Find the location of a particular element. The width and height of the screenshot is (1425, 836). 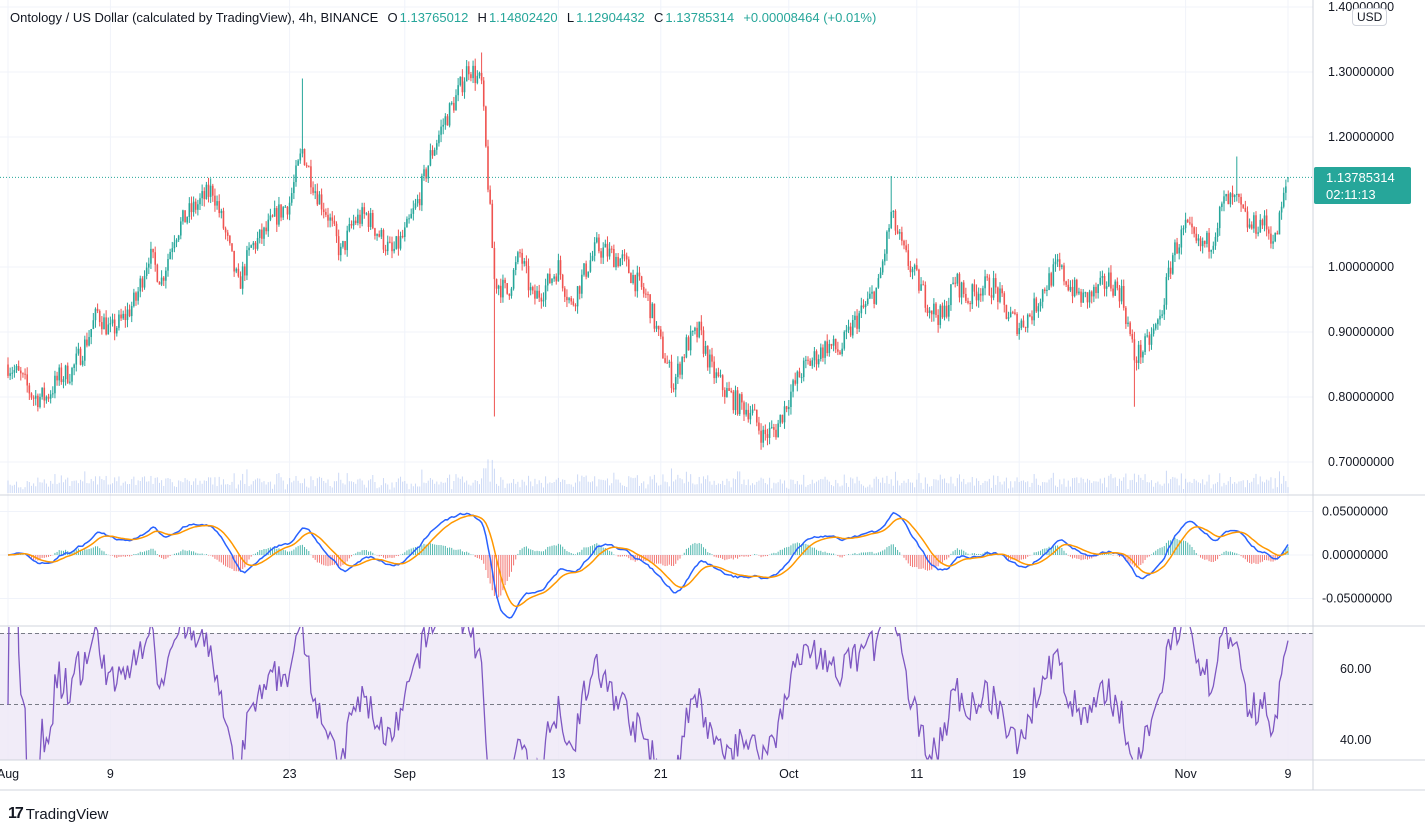

rsi-line is located at coordinates (648, 693).